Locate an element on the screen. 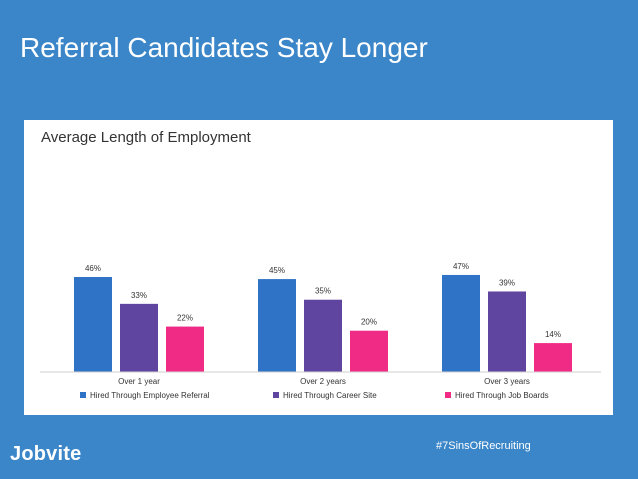 Image resolution: width=638 pixels, height=479 pixels. category-label: Over 3 years is located at coordinates (507, 381).